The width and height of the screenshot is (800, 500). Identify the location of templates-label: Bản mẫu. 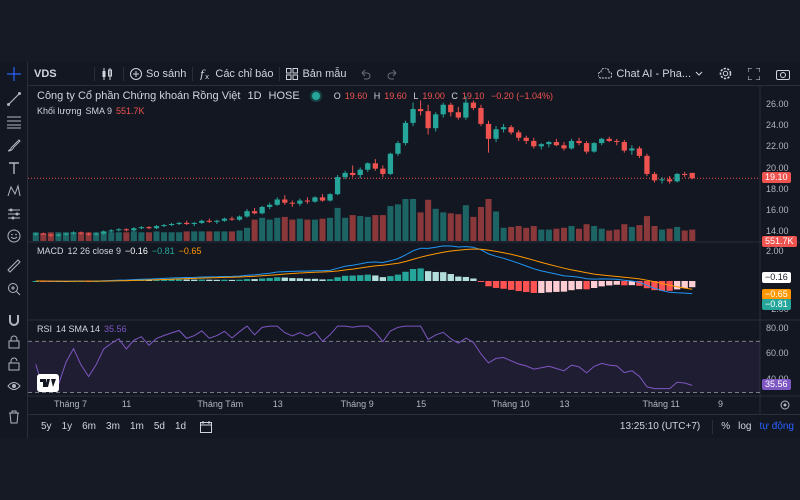
(324, 73).